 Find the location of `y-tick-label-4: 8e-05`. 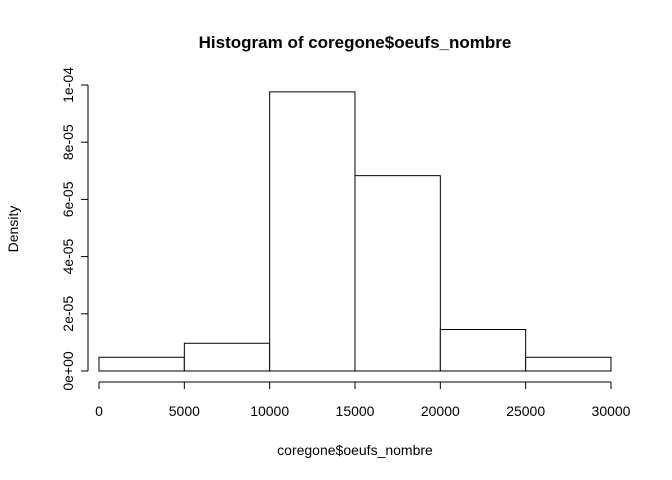

y-tick-label-4: 8e-05 is located at coordinates (68, 142).